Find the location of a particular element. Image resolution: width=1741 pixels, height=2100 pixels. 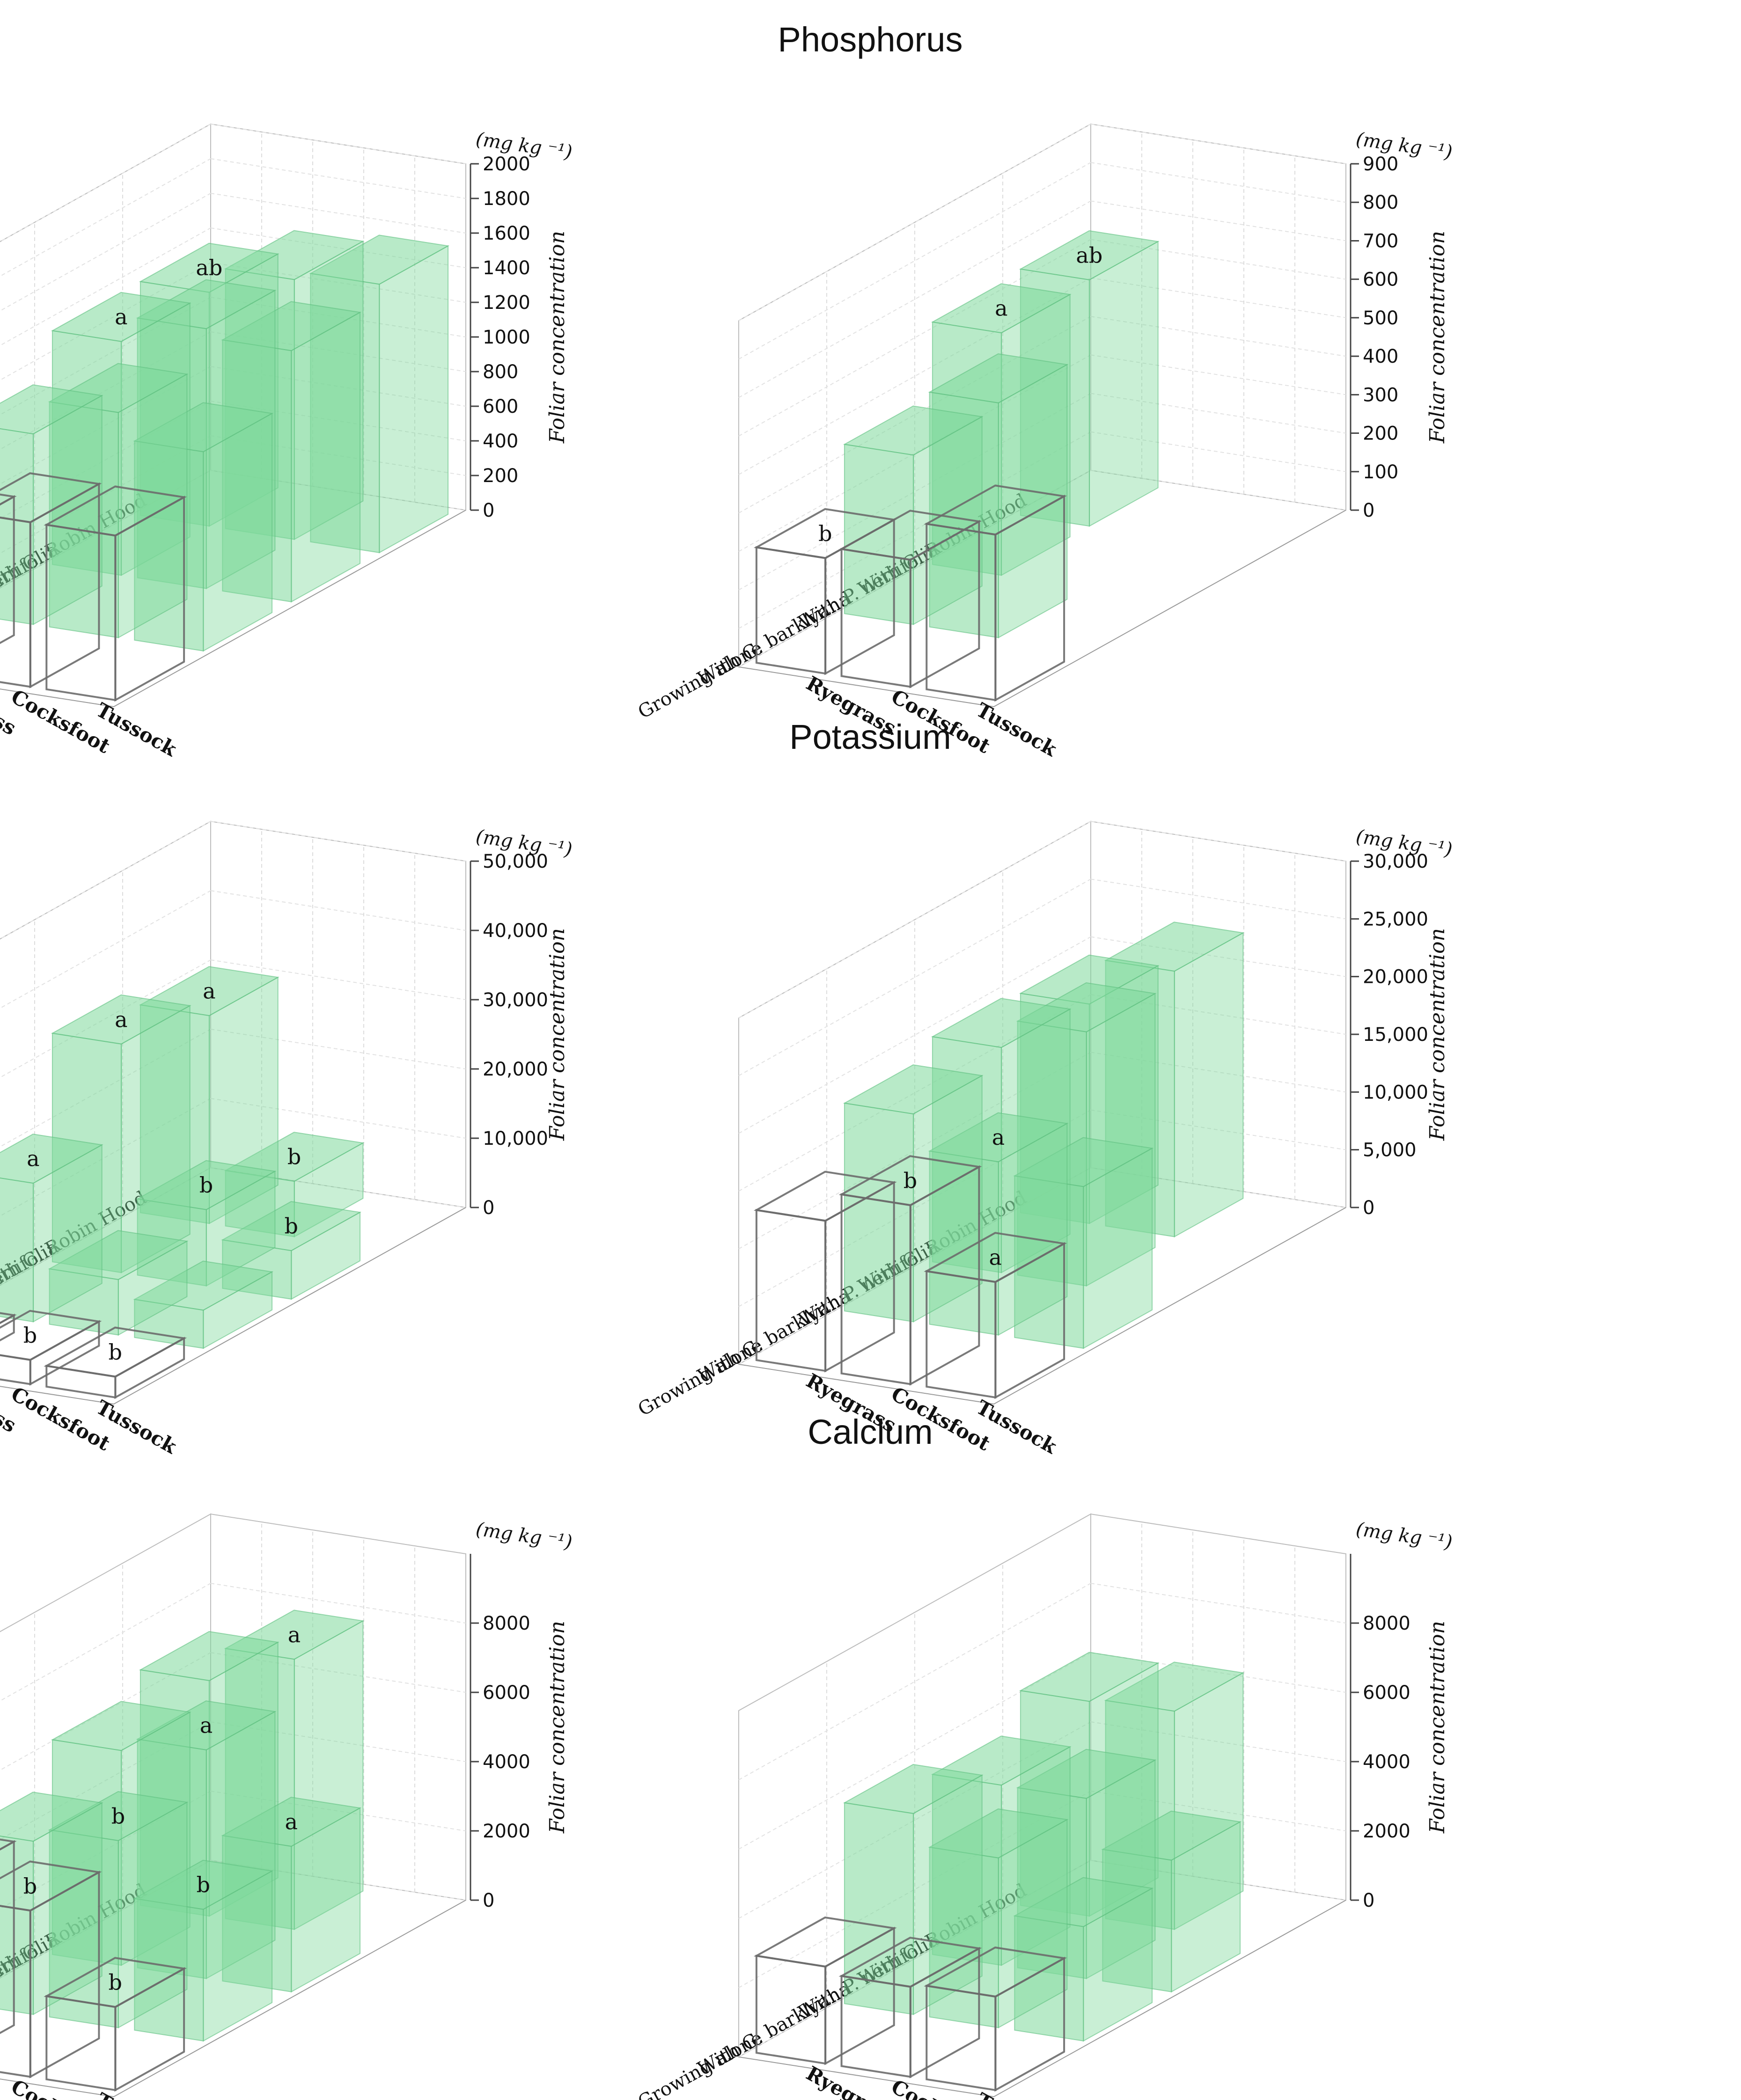

y-tick-label: 6000 is located at coordinates (1386, 1693).